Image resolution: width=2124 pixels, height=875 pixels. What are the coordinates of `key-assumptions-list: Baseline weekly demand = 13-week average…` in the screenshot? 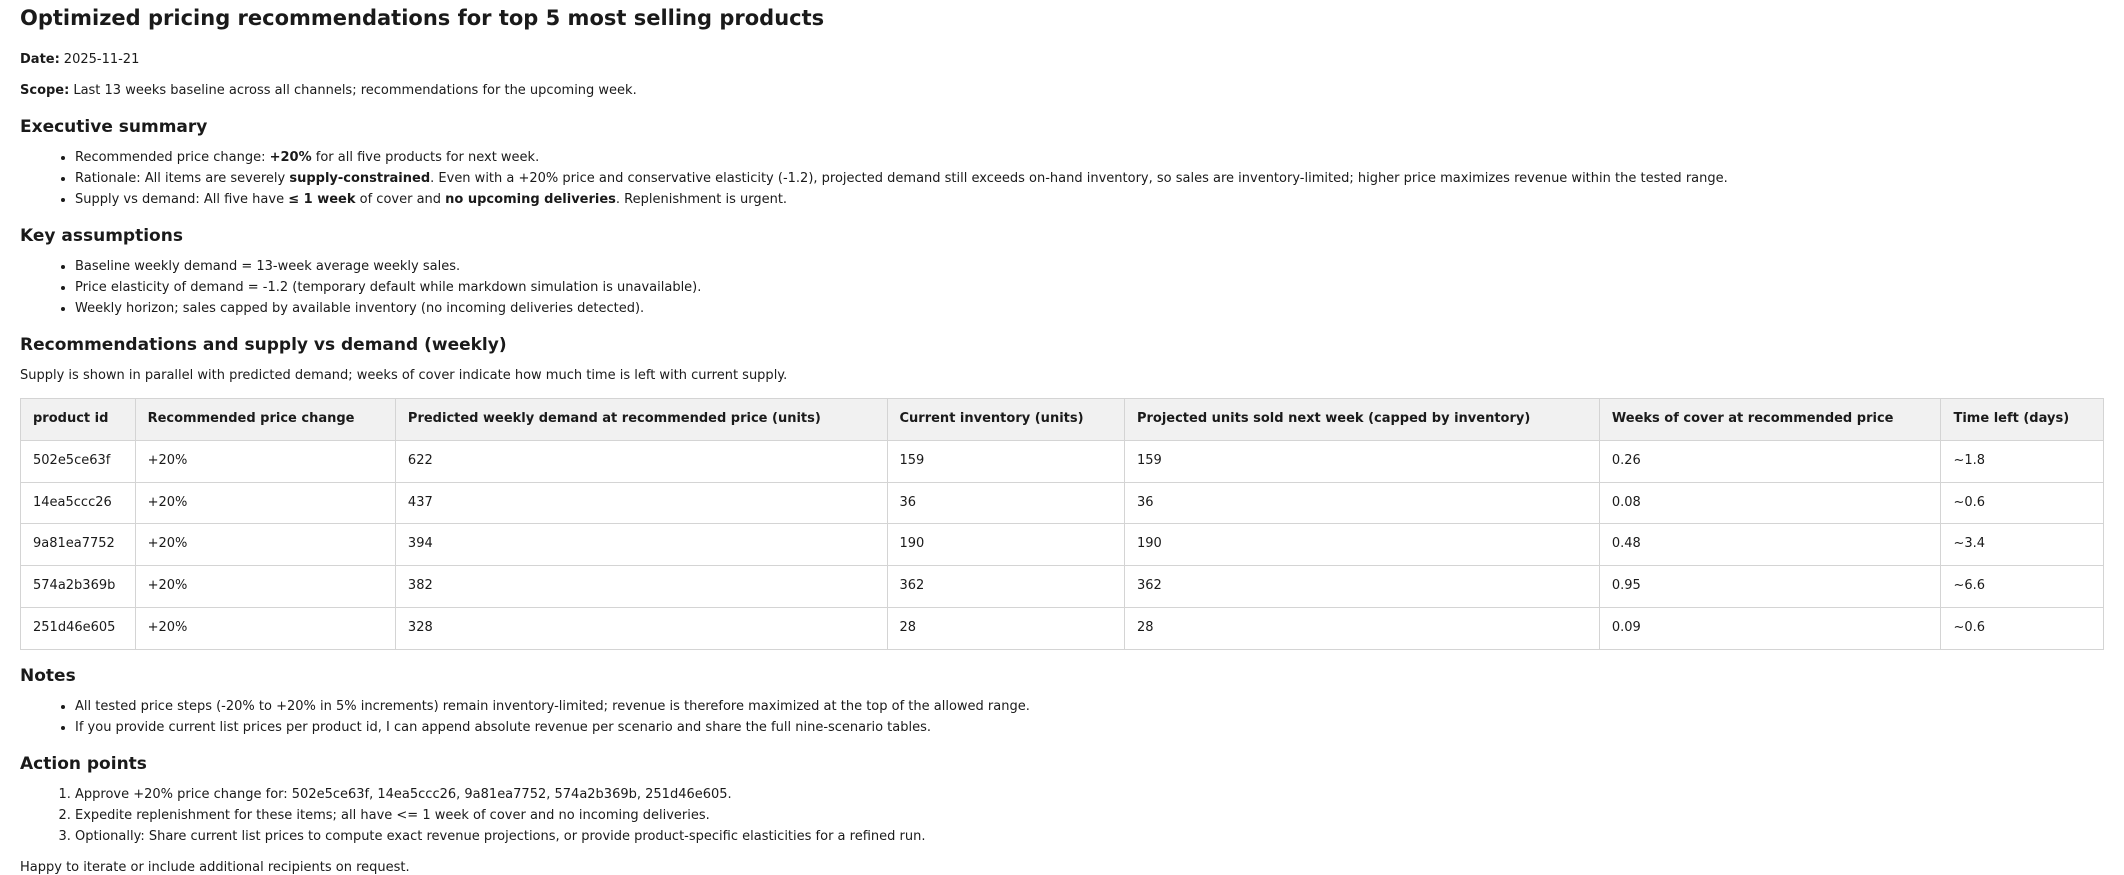 It's located at (1062, 288).